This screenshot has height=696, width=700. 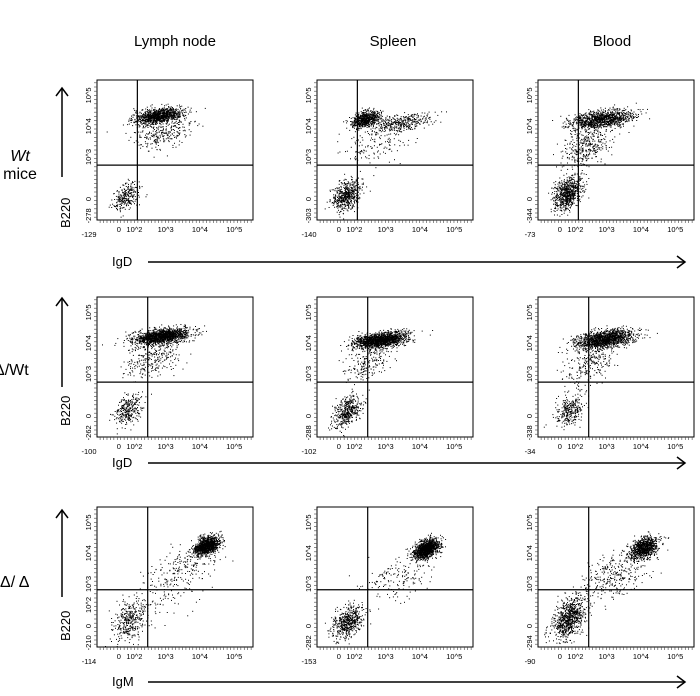 I want to click on y-tick-label: -278, so click(x=88, y=215).